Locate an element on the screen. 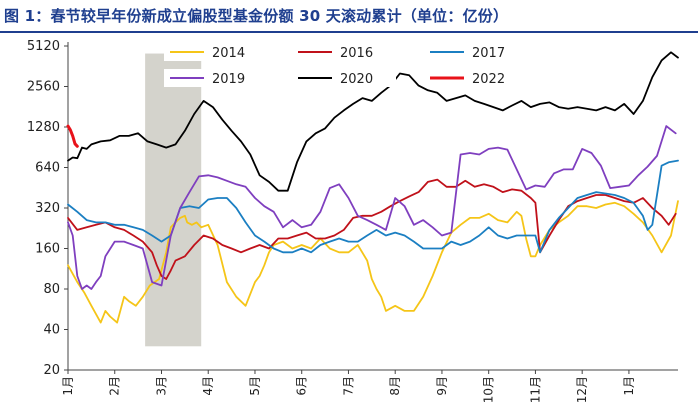 Image resolution: width=698 pixels, height=418 pixels. y-tick-label: 1280 is located at coordinates (43, 127).